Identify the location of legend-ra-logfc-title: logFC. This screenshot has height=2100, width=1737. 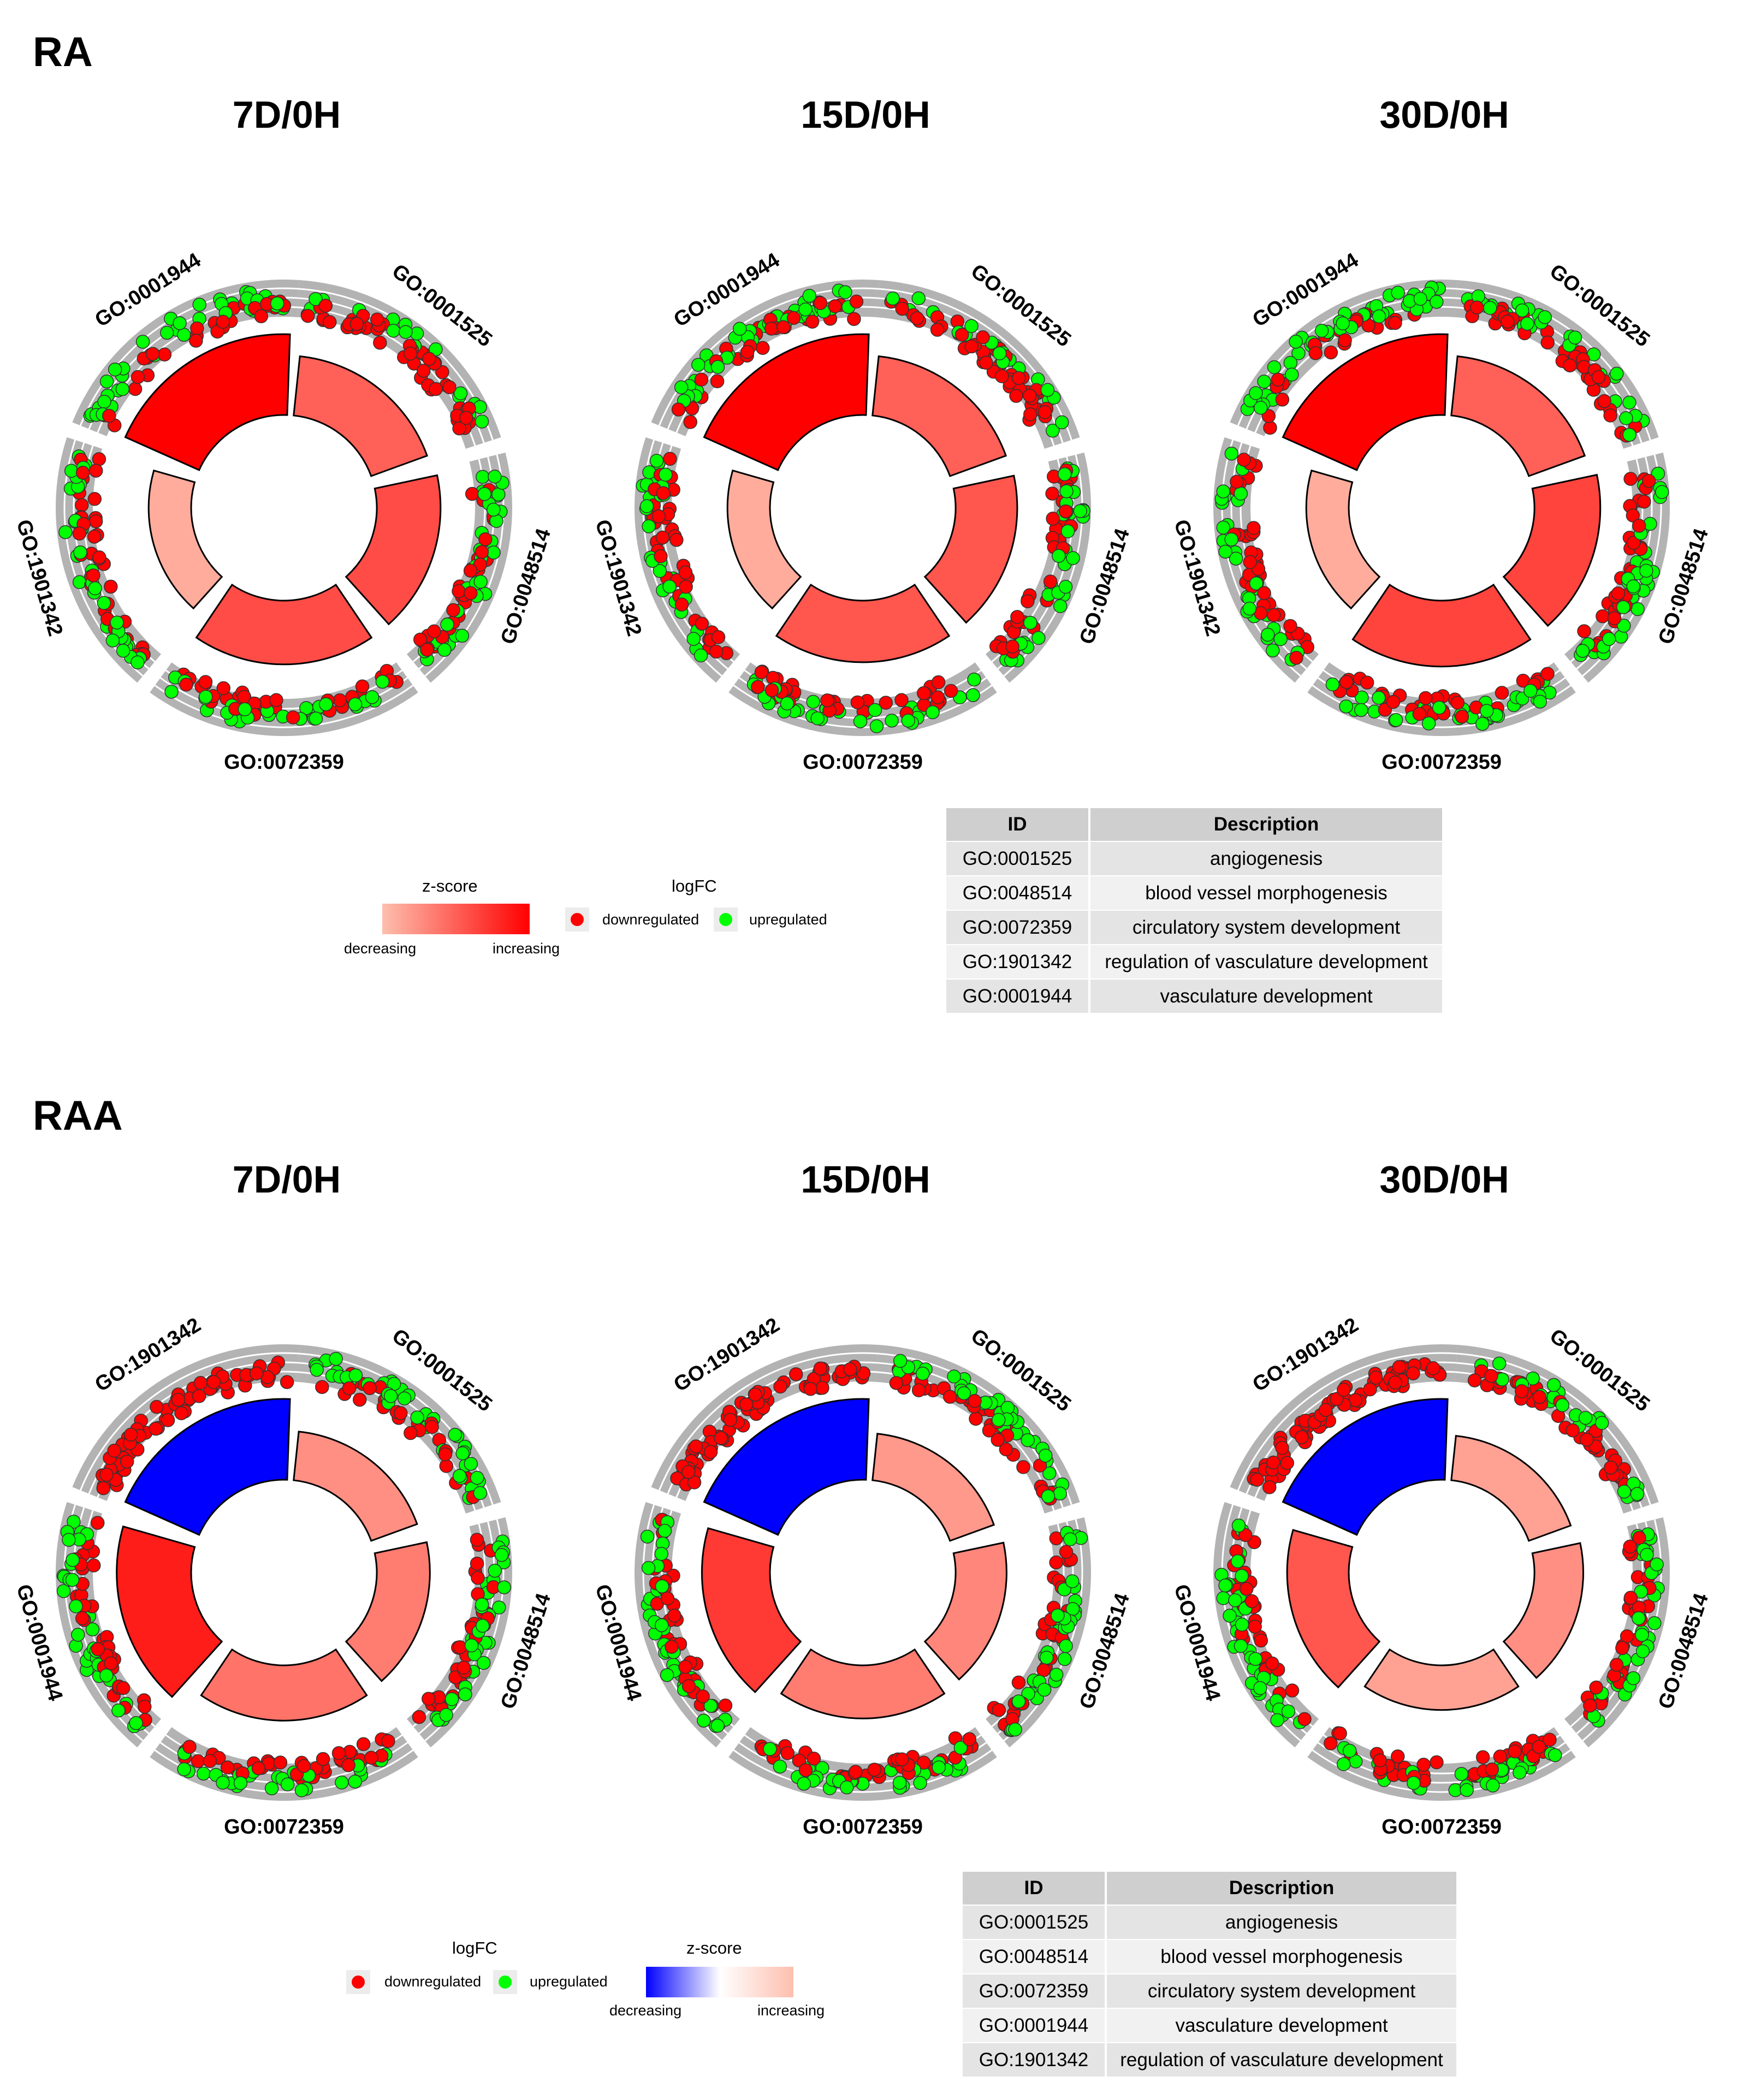
(694, 885).